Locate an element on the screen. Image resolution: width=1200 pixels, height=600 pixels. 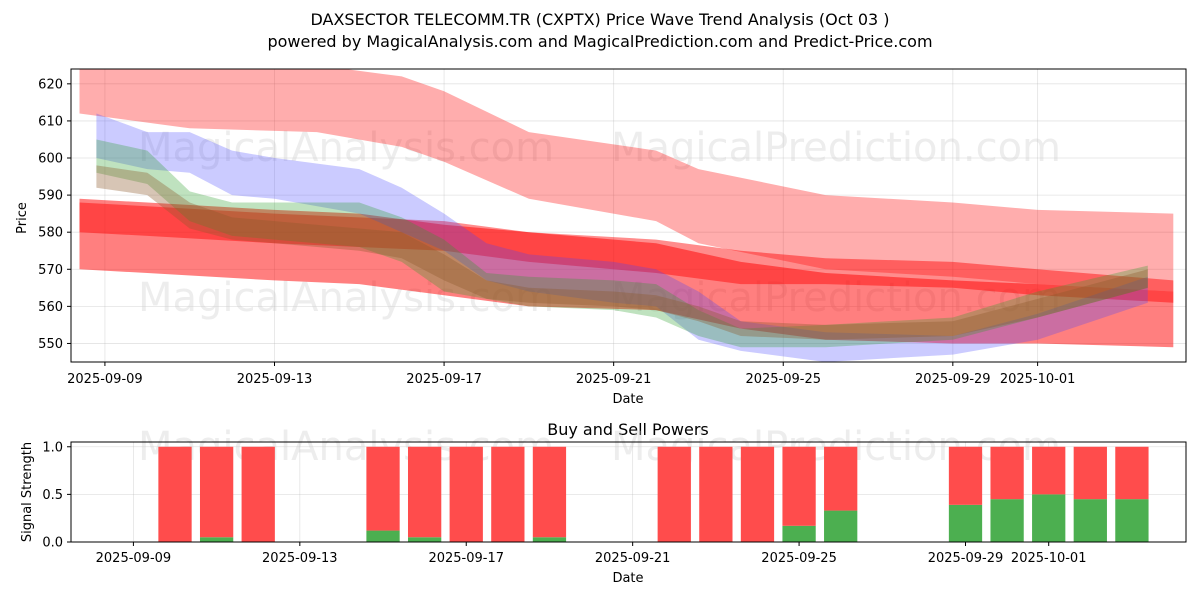
signal-y-tick-label: 0.5 is located at coordinates (52, 495).